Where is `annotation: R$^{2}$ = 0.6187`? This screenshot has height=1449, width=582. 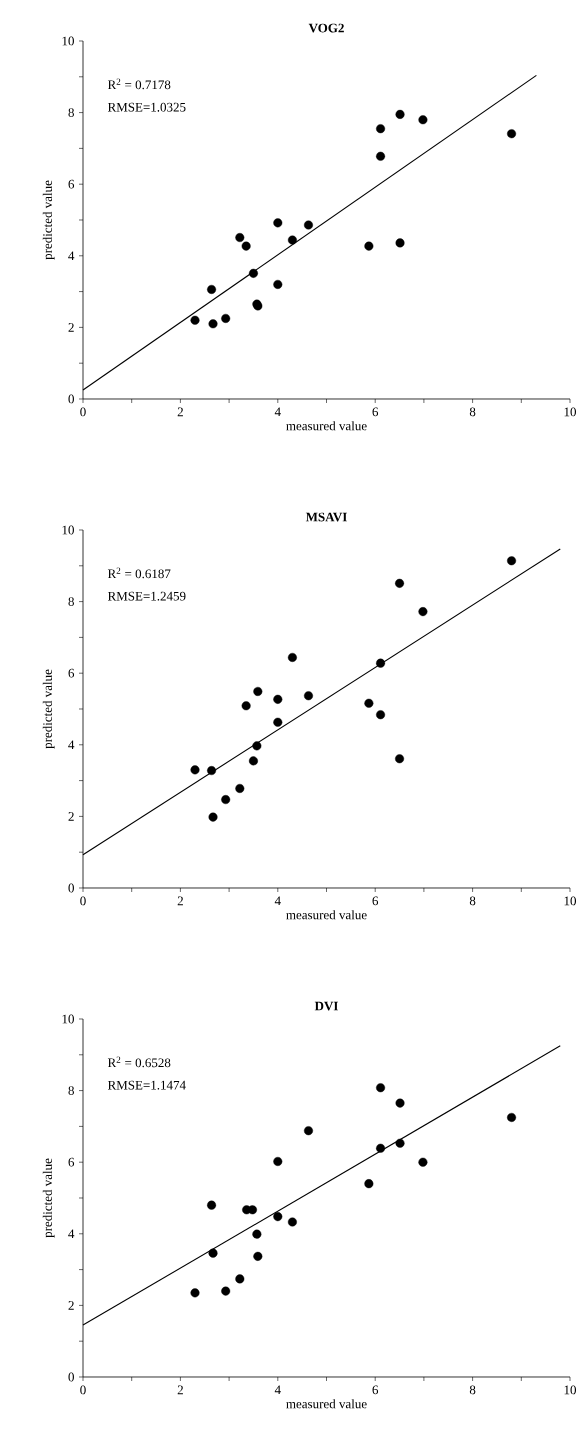
annotation: R$^{2}$ = 0.6187 is located at coordinates (139, 573).